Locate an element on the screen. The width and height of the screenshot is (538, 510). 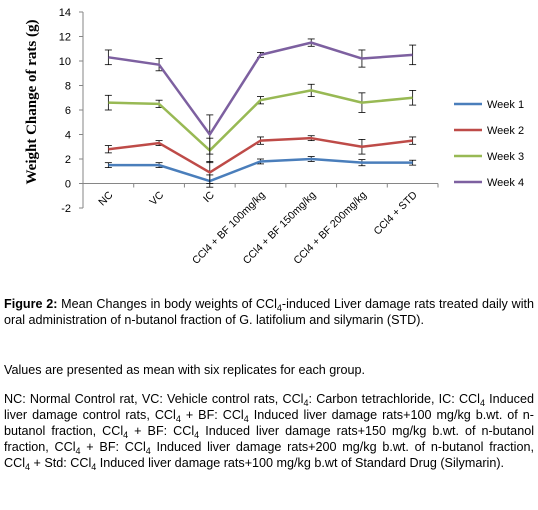
caption-text: Mean Changes in body weights of CCl is located at coordinates (167, 304).